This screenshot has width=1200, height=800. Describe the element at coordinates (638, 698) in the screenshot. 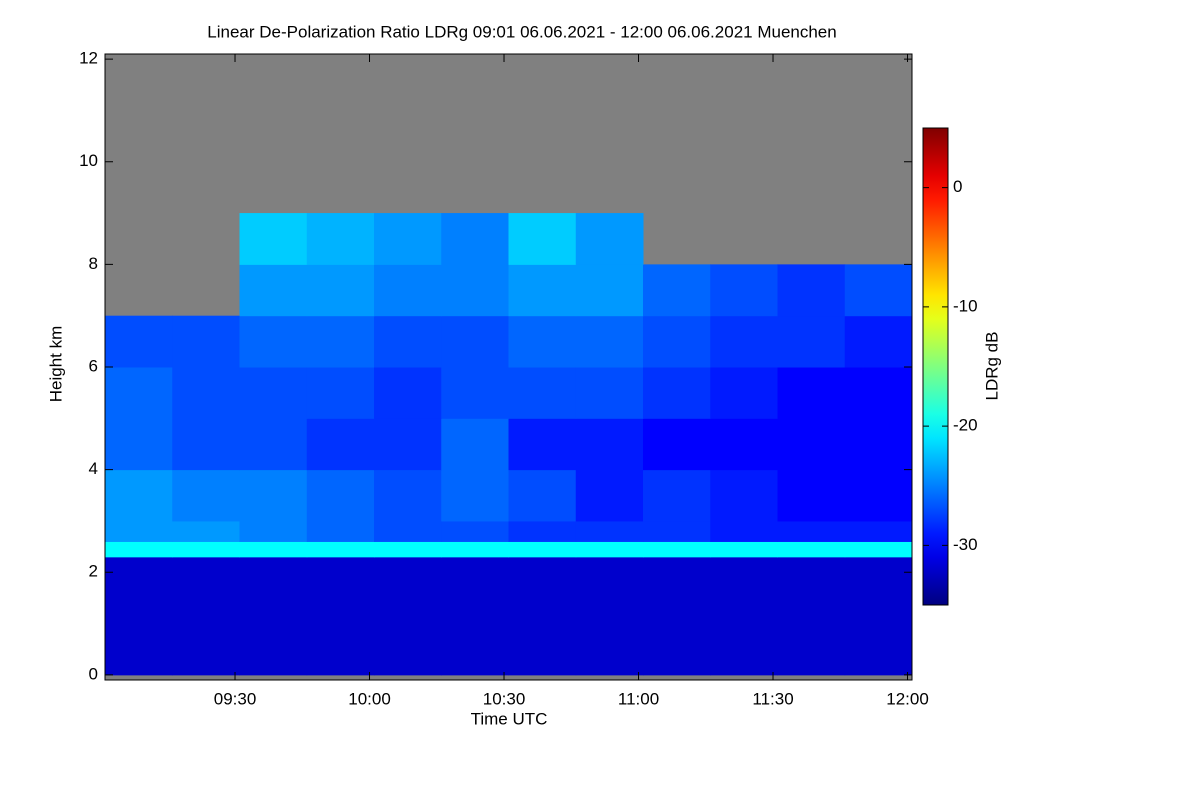

I see `x-tick-label: 11:00` at that location.